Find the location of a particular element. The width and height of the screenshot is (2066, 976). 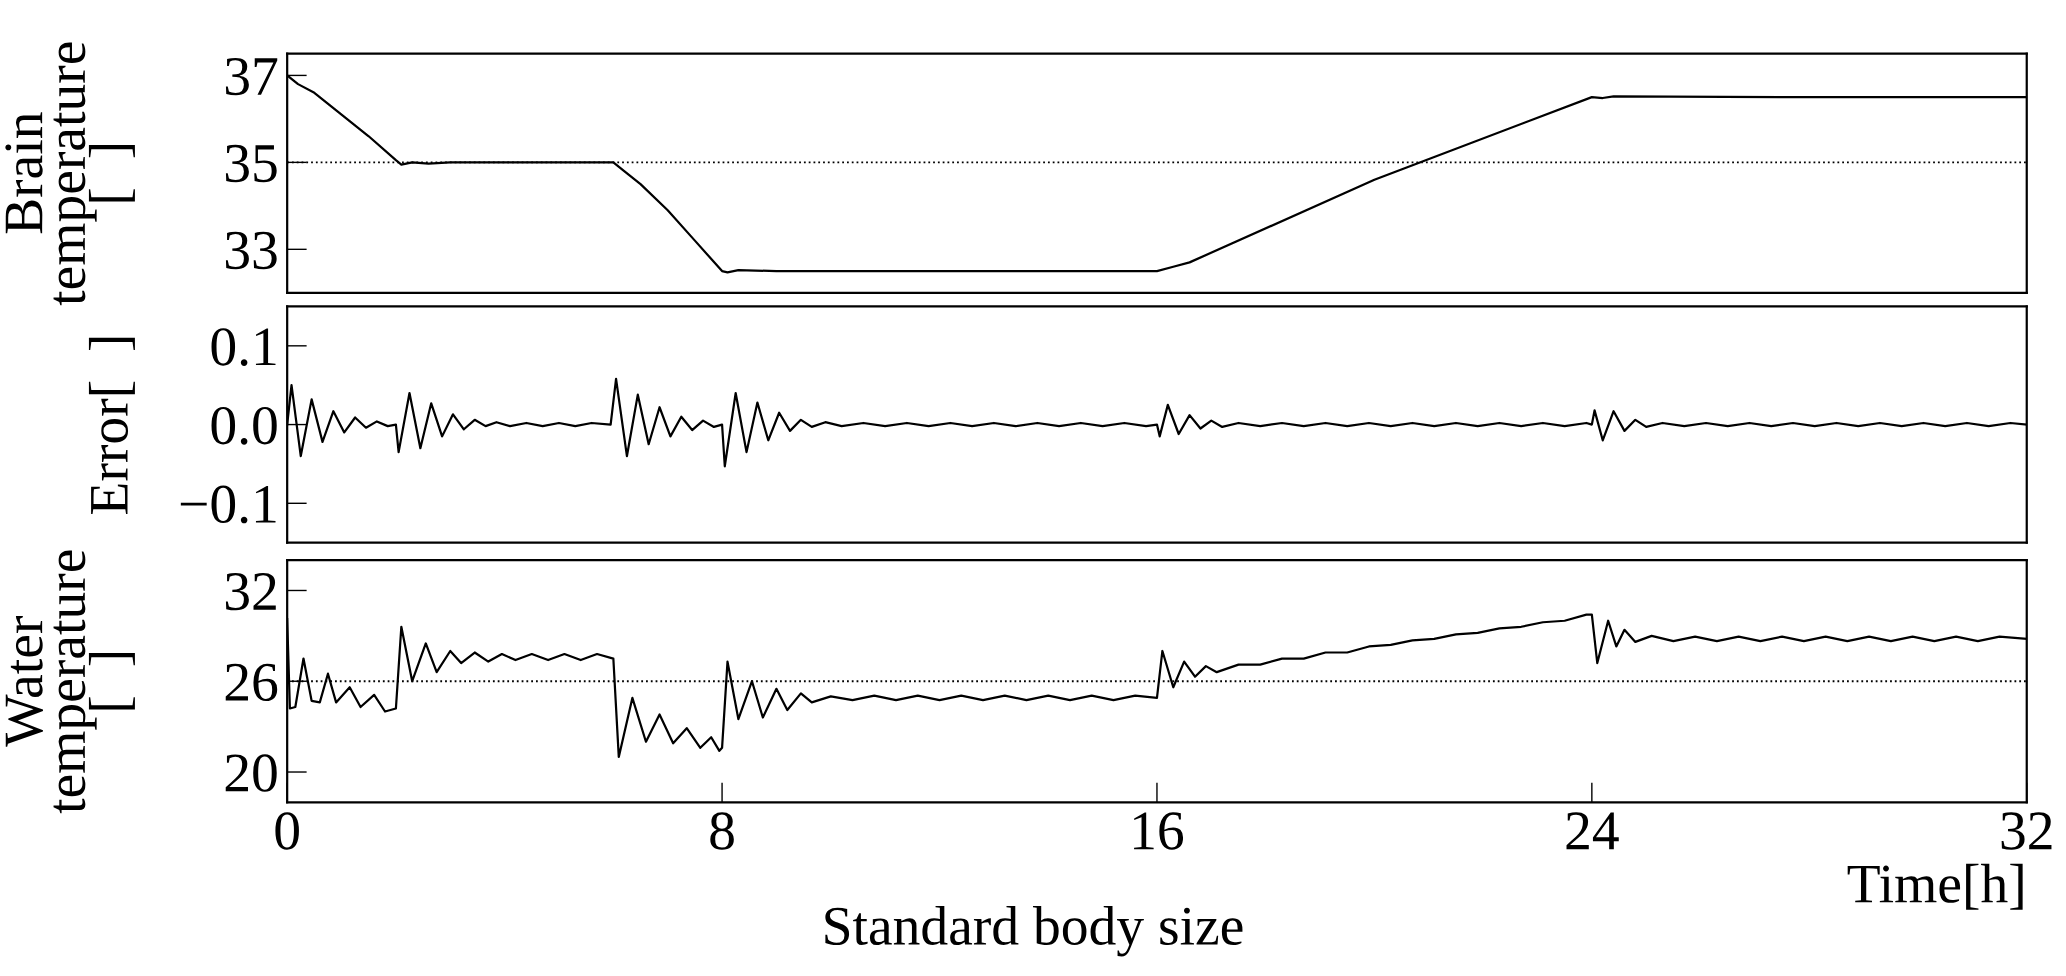

x-tick-label: 32 is located at coordinates (2026, 831).